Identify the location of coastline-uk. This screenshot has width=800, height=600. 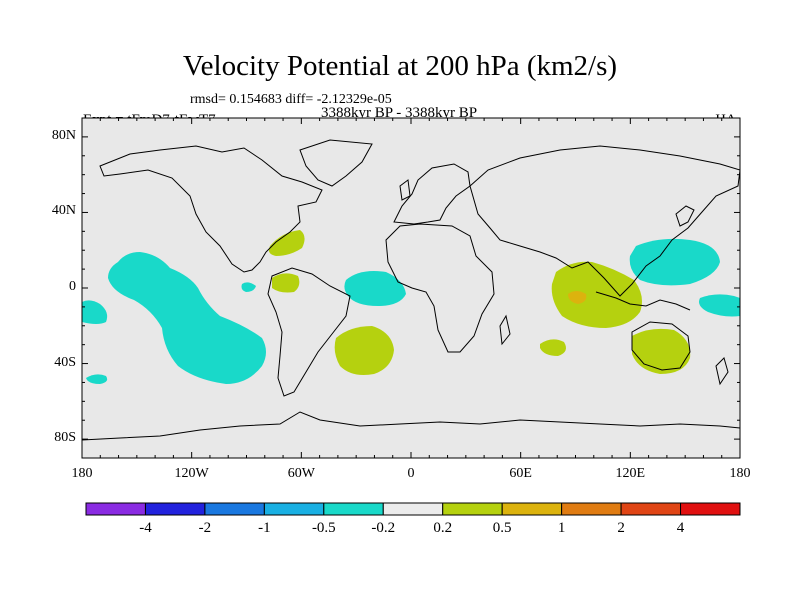
(405, 190).